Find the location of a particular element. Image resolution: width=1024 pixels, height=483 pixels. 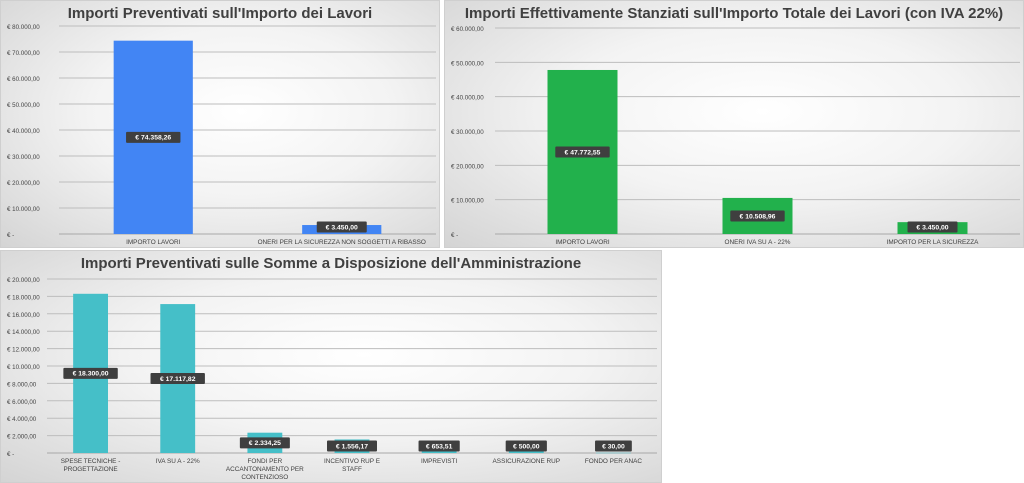

y-tick-label: € 18.000,00 is located at coordinates (23, 297).